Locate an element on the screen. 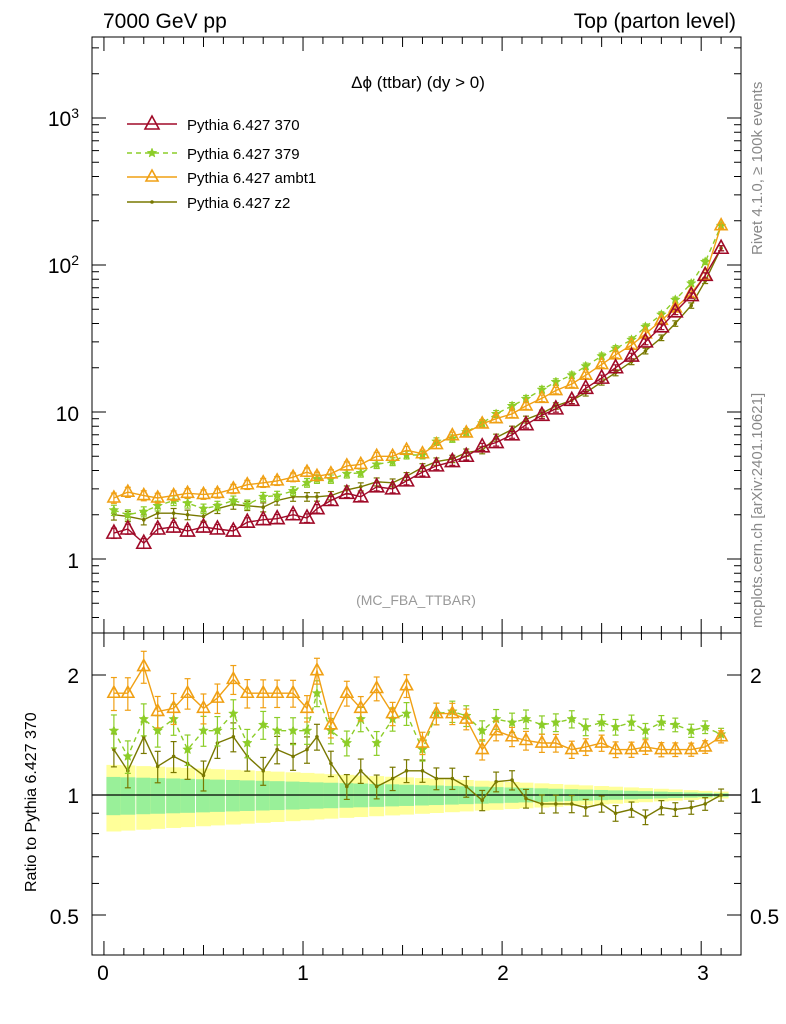  legend-entry-379: Pythia 6.427 379 is located at coordinates (213, 154).